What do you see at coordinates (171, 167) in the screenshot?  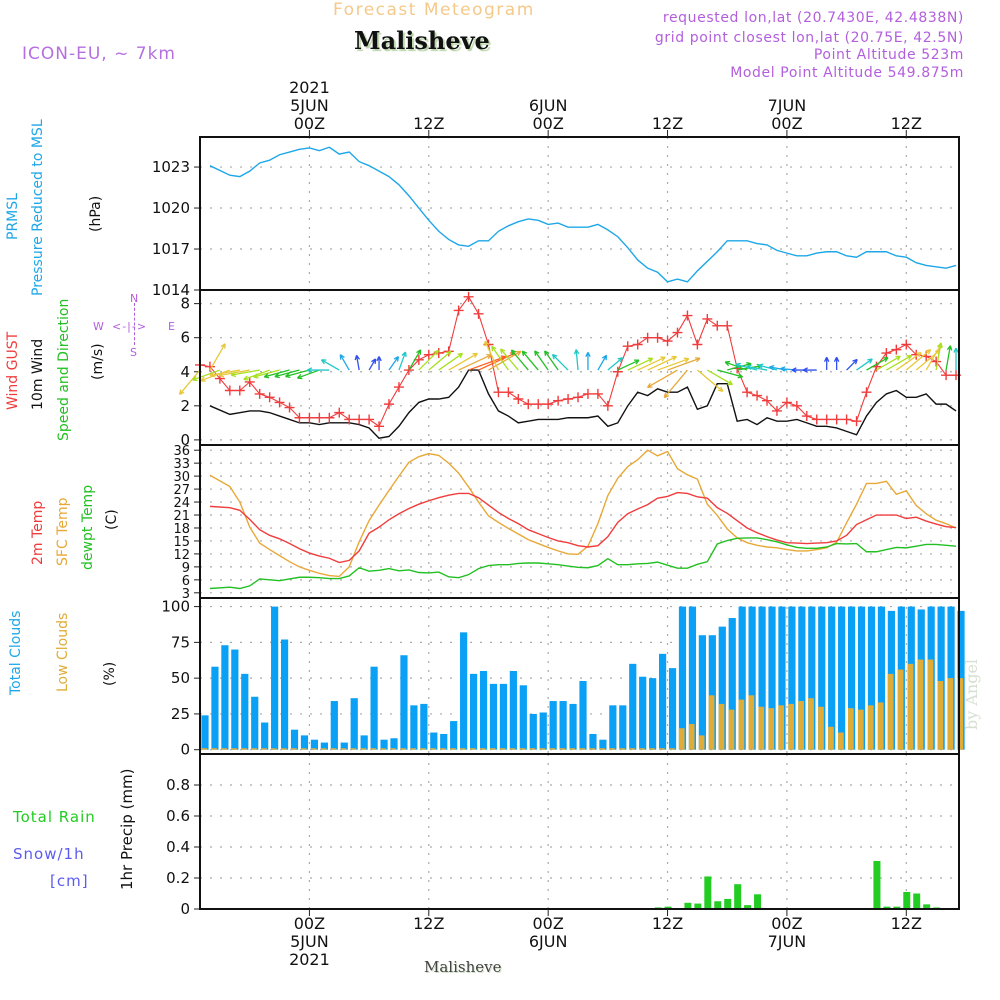 I see `y-tick-label: 1023` at bounding box center [171, 167].